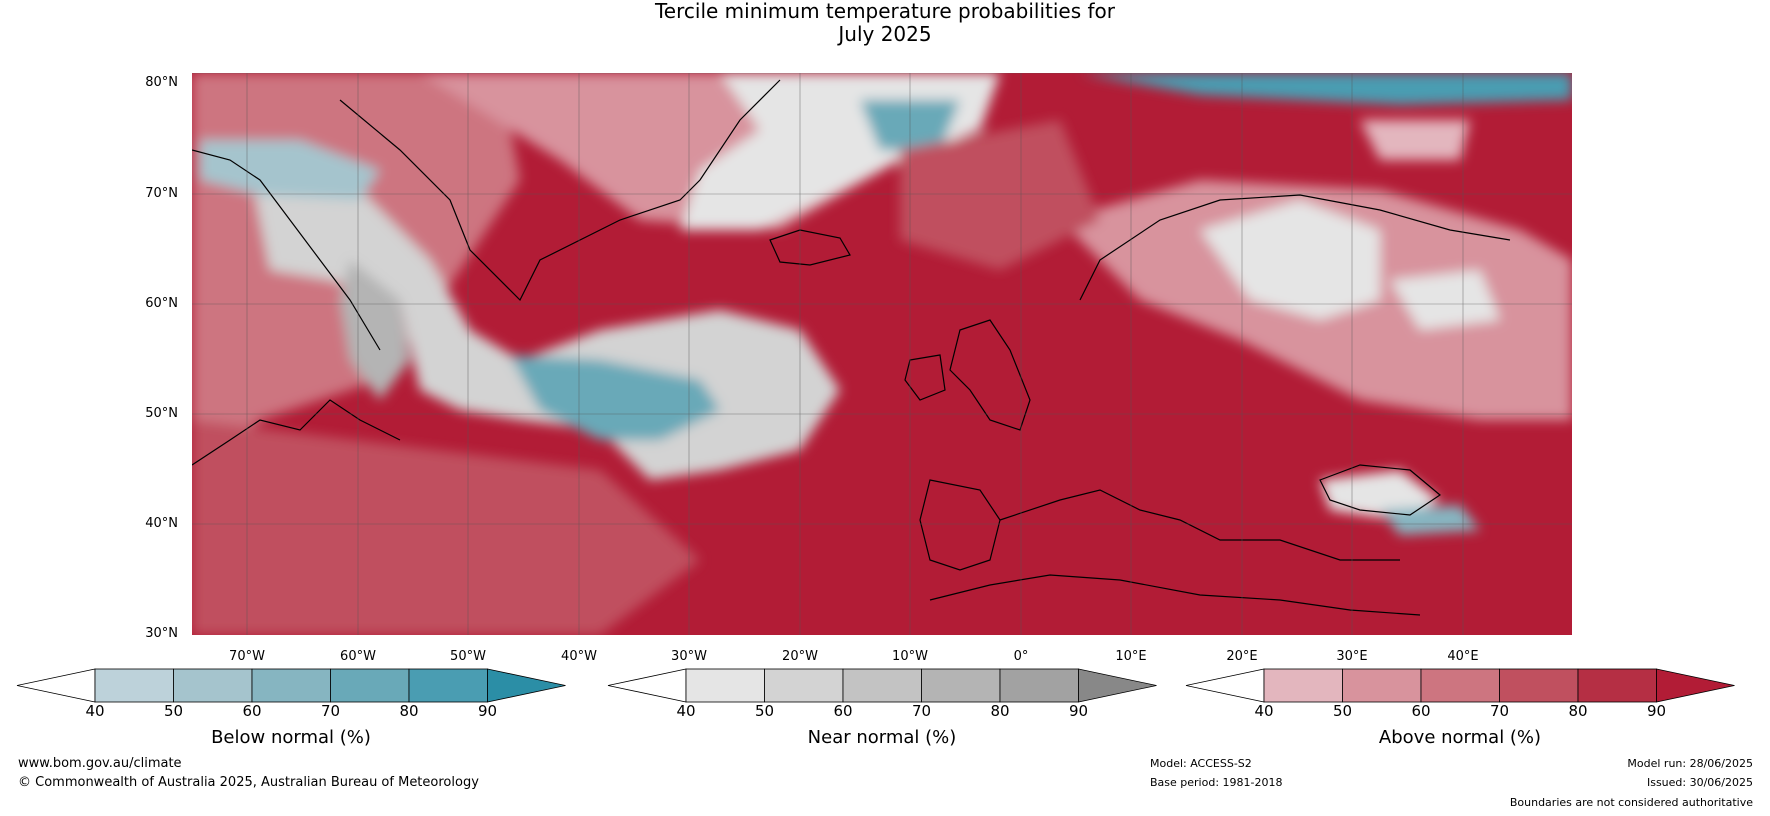  What do you see at coordinates (615, 397) in the screenshot?
I see `region-atlantic-below-normal` at bounding box center [615, 397].